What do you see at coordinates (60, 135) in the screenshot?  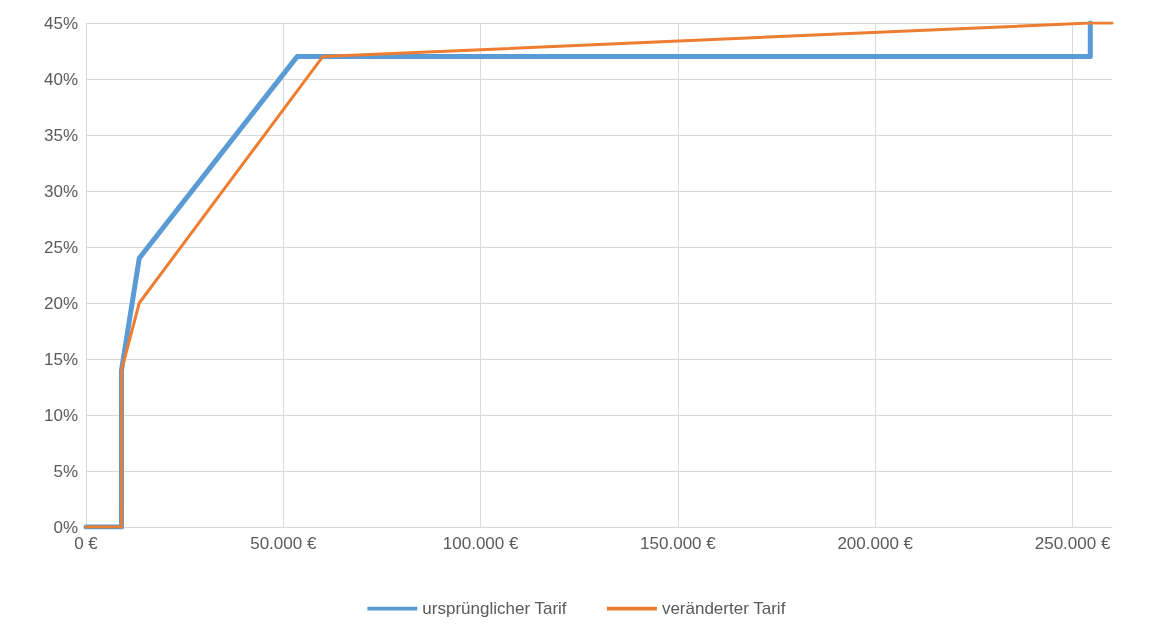 I see `y-tick-label: 35%` at bounding box center [60, 135].